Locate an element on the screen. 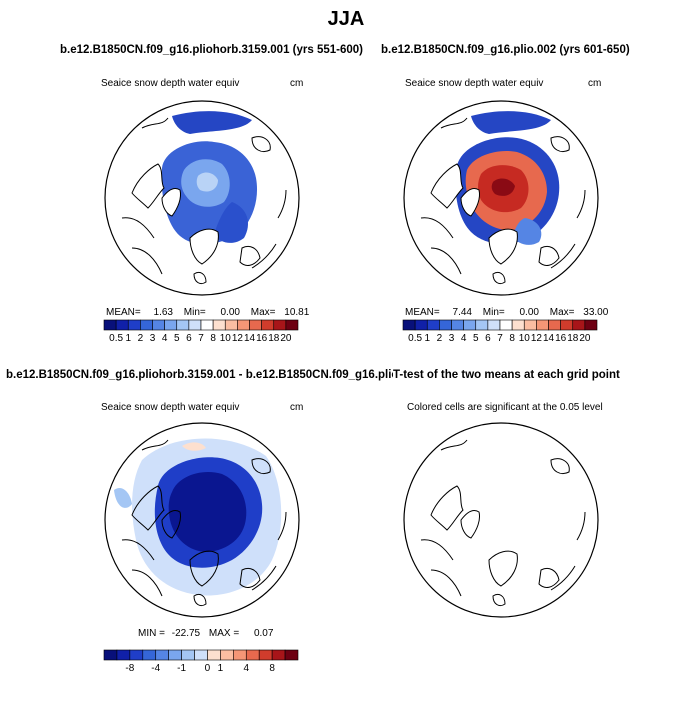 The height and width of the screenshot is (702, 692). panel-1-stats: MEAN= 1.63 Min= 0.00 Max= 10.81 is located at coordinates (207, 312).